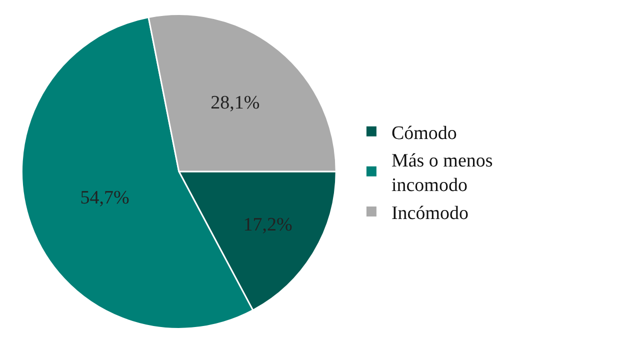 The height and width of the screenshot is (343, 639). Describe the element at coordinates (424, 133) in the screenshot. I see `legend-label: Cómodo` at that location.